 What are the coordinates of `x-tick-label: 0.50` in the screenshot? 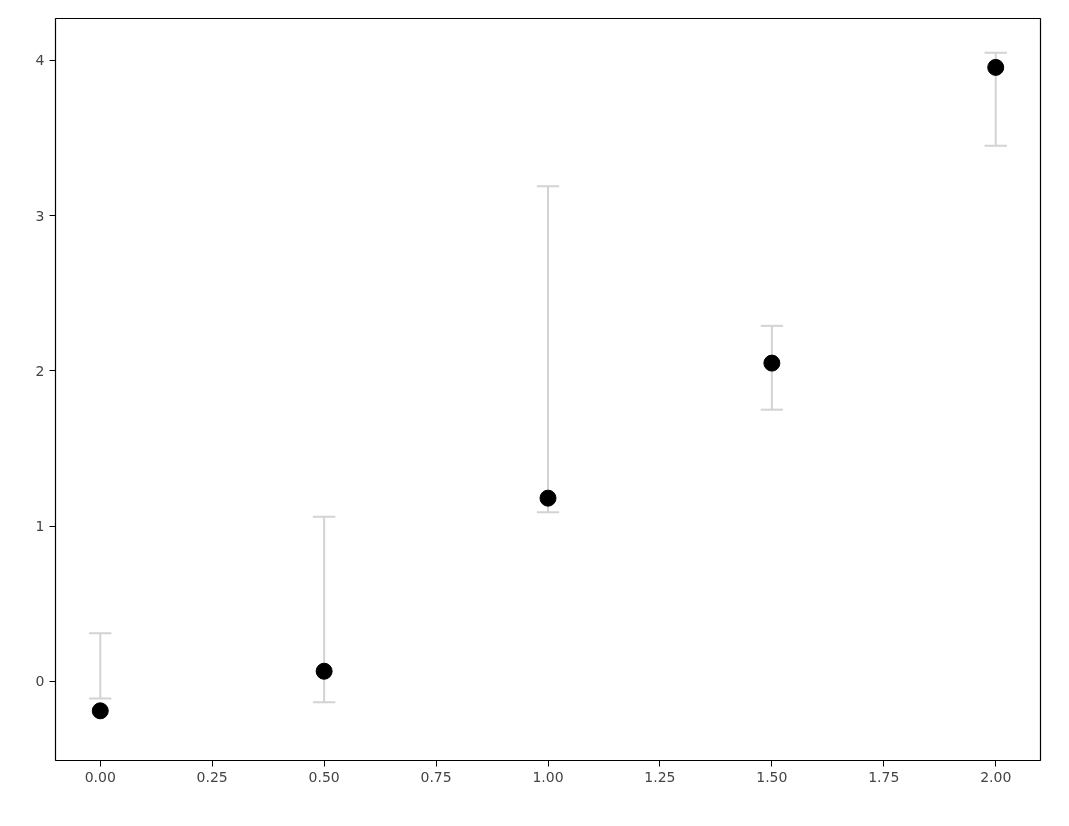 It's located at (324, 776).